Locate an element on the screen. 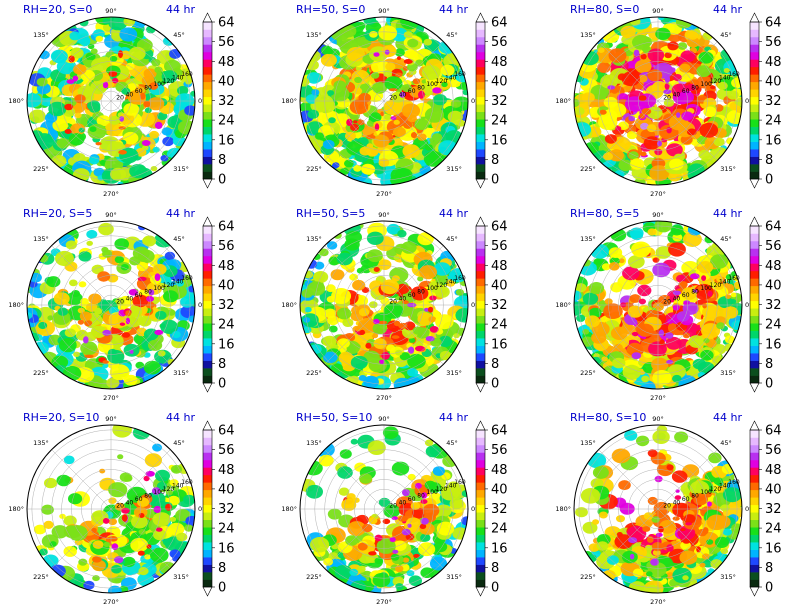 The width and height of the screenshot is (785, 612). panel-title: RH=80, S=5 is located at coordinates (605, 213).